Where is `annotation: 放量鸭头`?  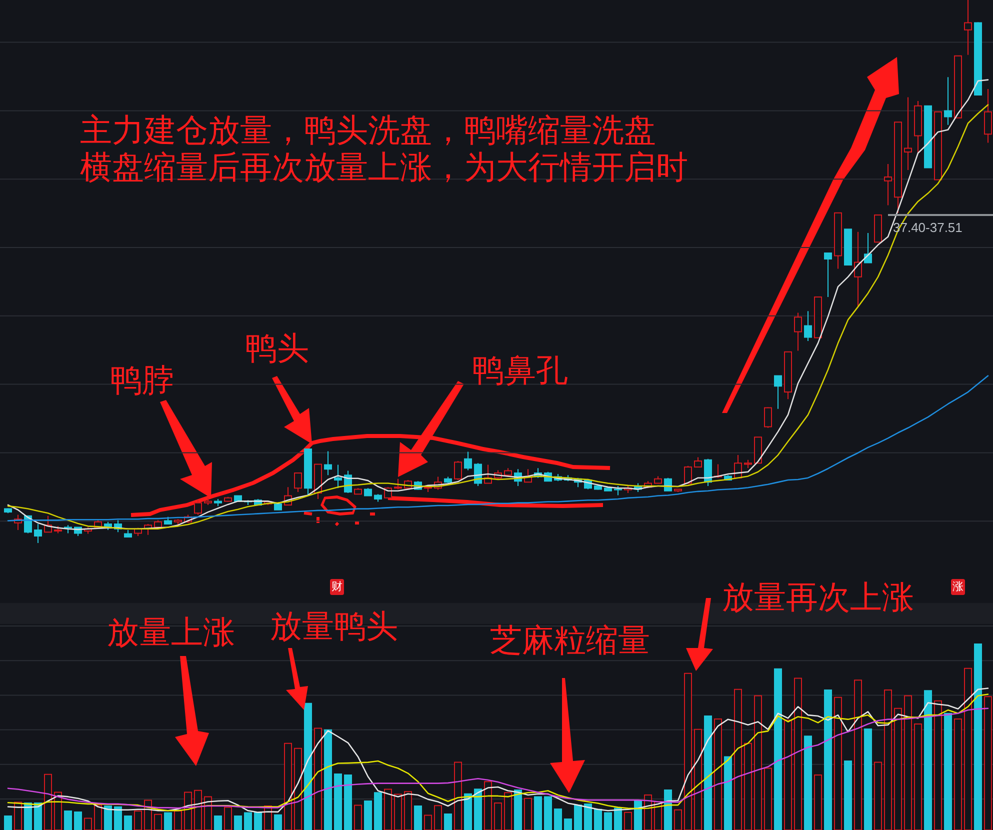
annotation: 放量鸭头 is located at coordinates (334, 626).